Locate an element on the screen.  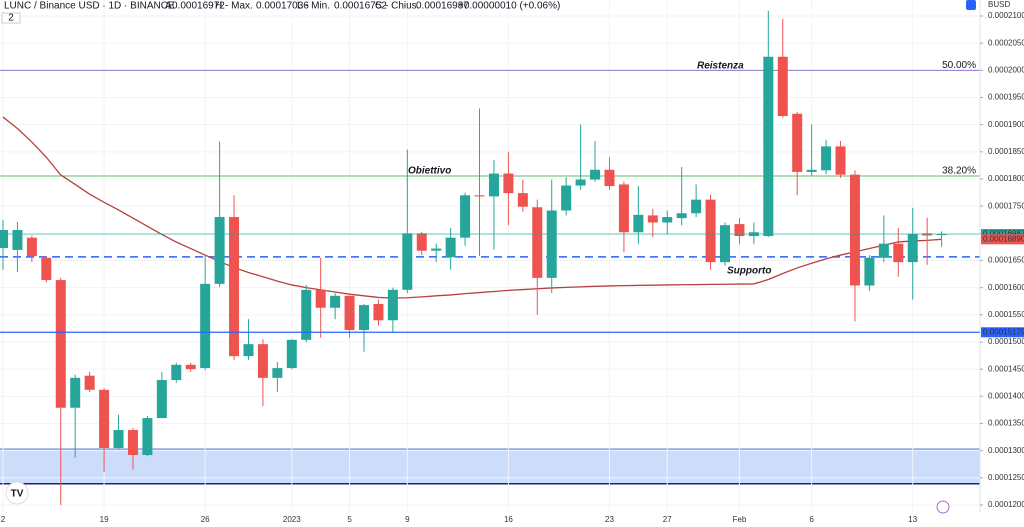
indicator-count: 2 is located at coordinates (11, 18).